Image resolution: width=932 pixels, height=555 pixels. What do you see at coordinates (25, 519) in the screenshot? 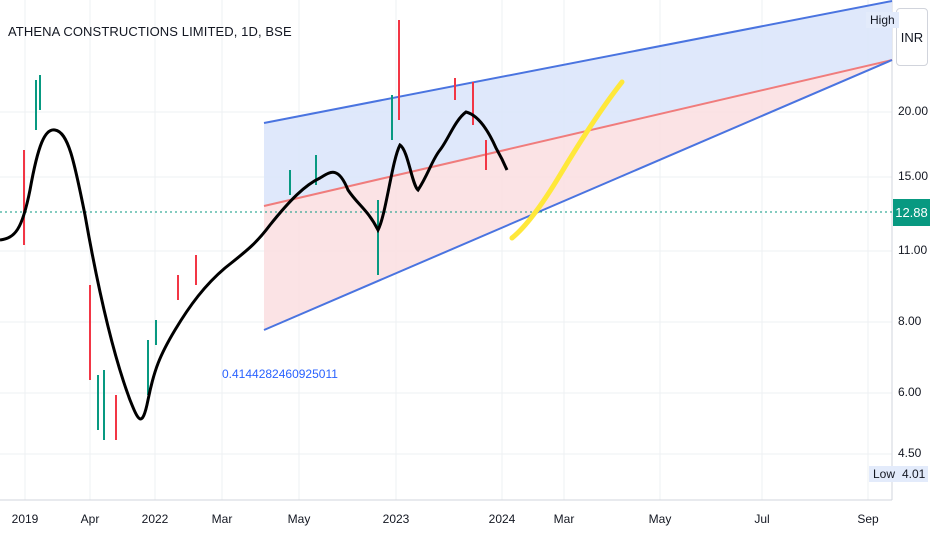
I see `time-tick: 2019` at bounding box center [25, 519].